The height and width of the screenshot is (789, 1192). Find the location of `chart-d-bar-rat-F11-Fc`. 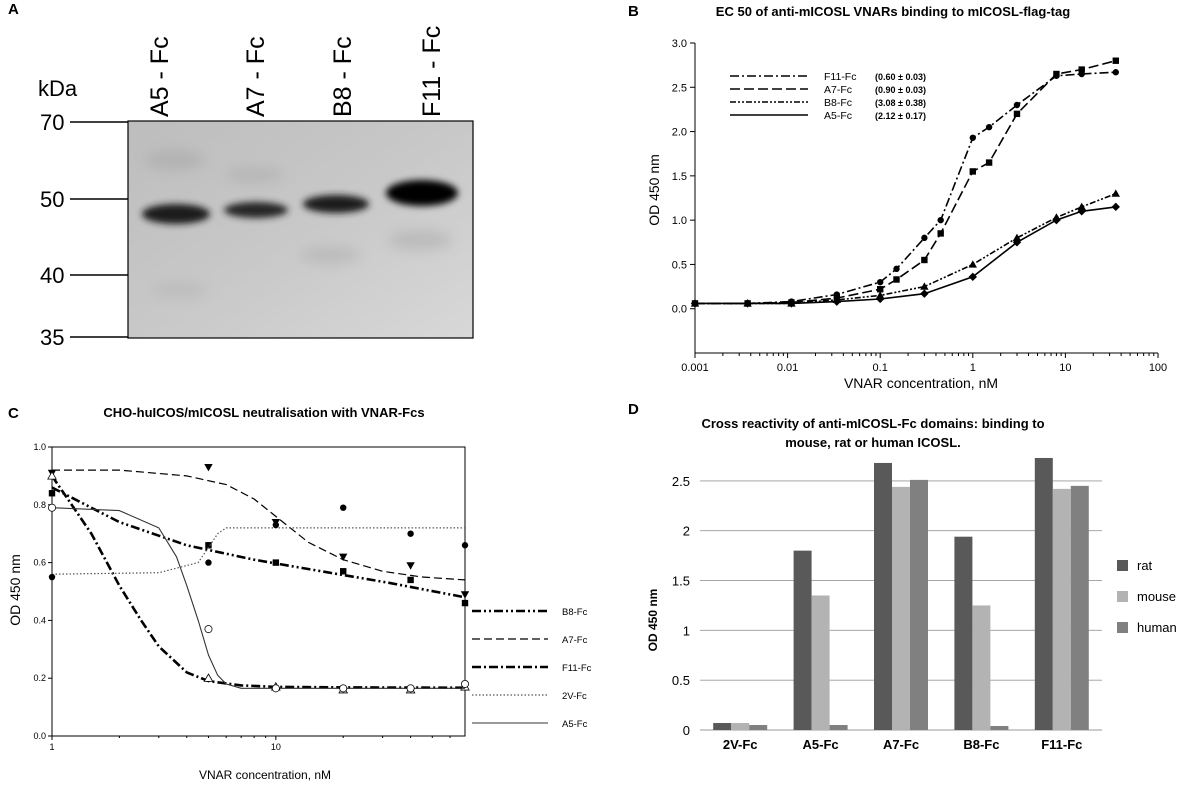

chart-d-bar-rat-F11-Fc is located at coordinates (1043, 593).